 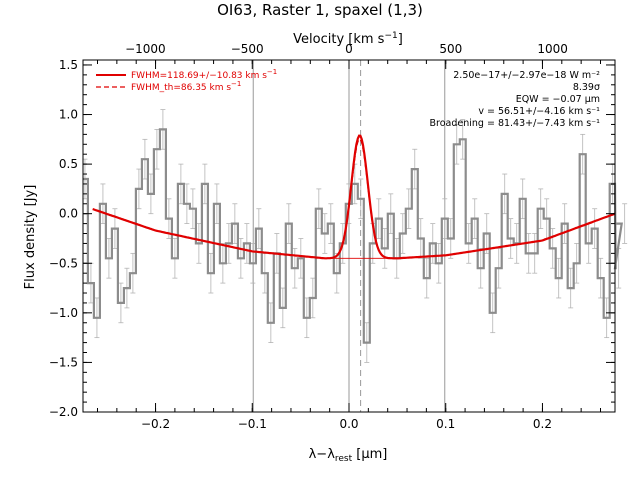 I want to click on y-tick-label: −0.5, so click(x=63, y=263).